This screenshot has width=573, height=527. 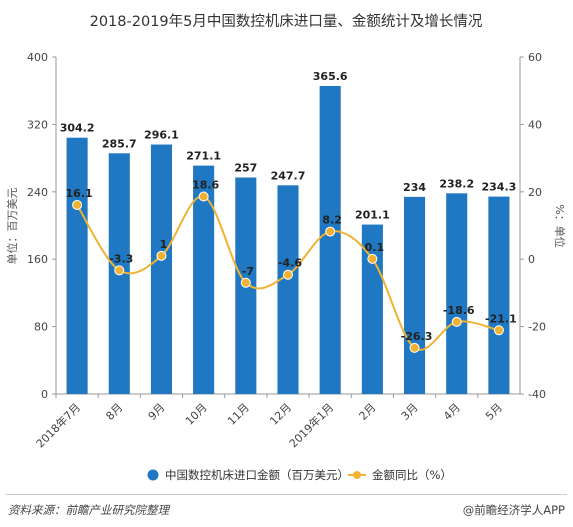 What do you see at coordinates (375, 247) in the screenshot?
I see `growth-value-label: 0.1` at bounding box center [375, 247].